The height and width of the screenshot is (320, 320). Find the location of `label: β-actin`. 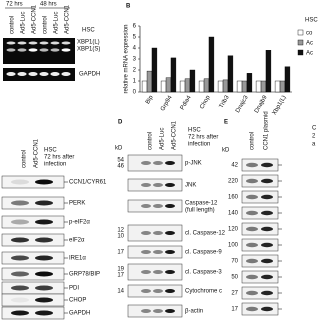

label: β-actin is located at coordinates (194, 312).